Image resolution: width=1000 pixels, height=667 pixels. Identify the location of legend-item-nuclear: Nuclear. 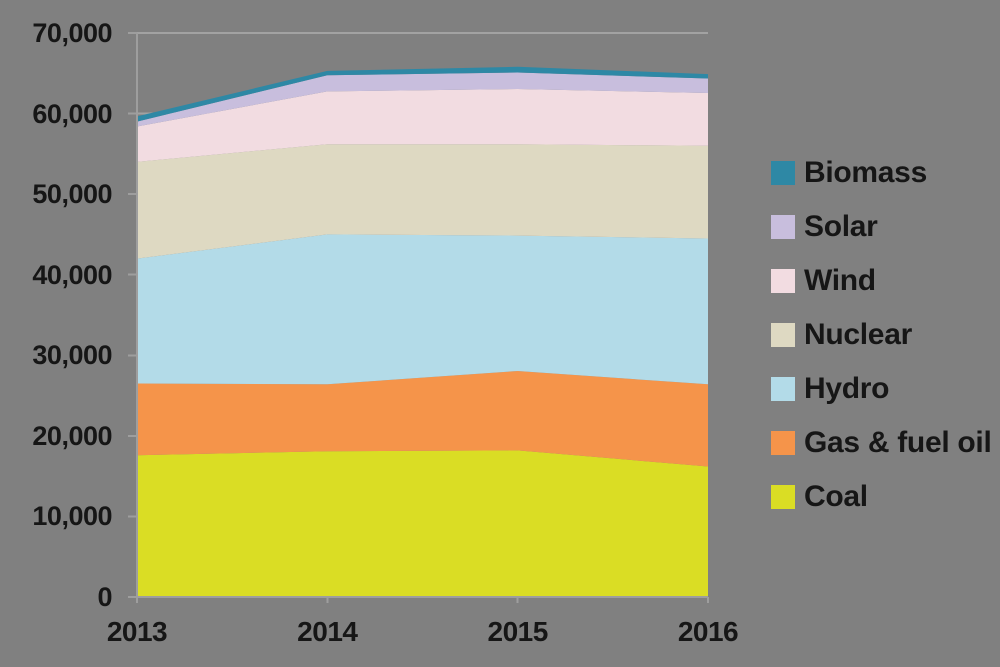
(841, 335).